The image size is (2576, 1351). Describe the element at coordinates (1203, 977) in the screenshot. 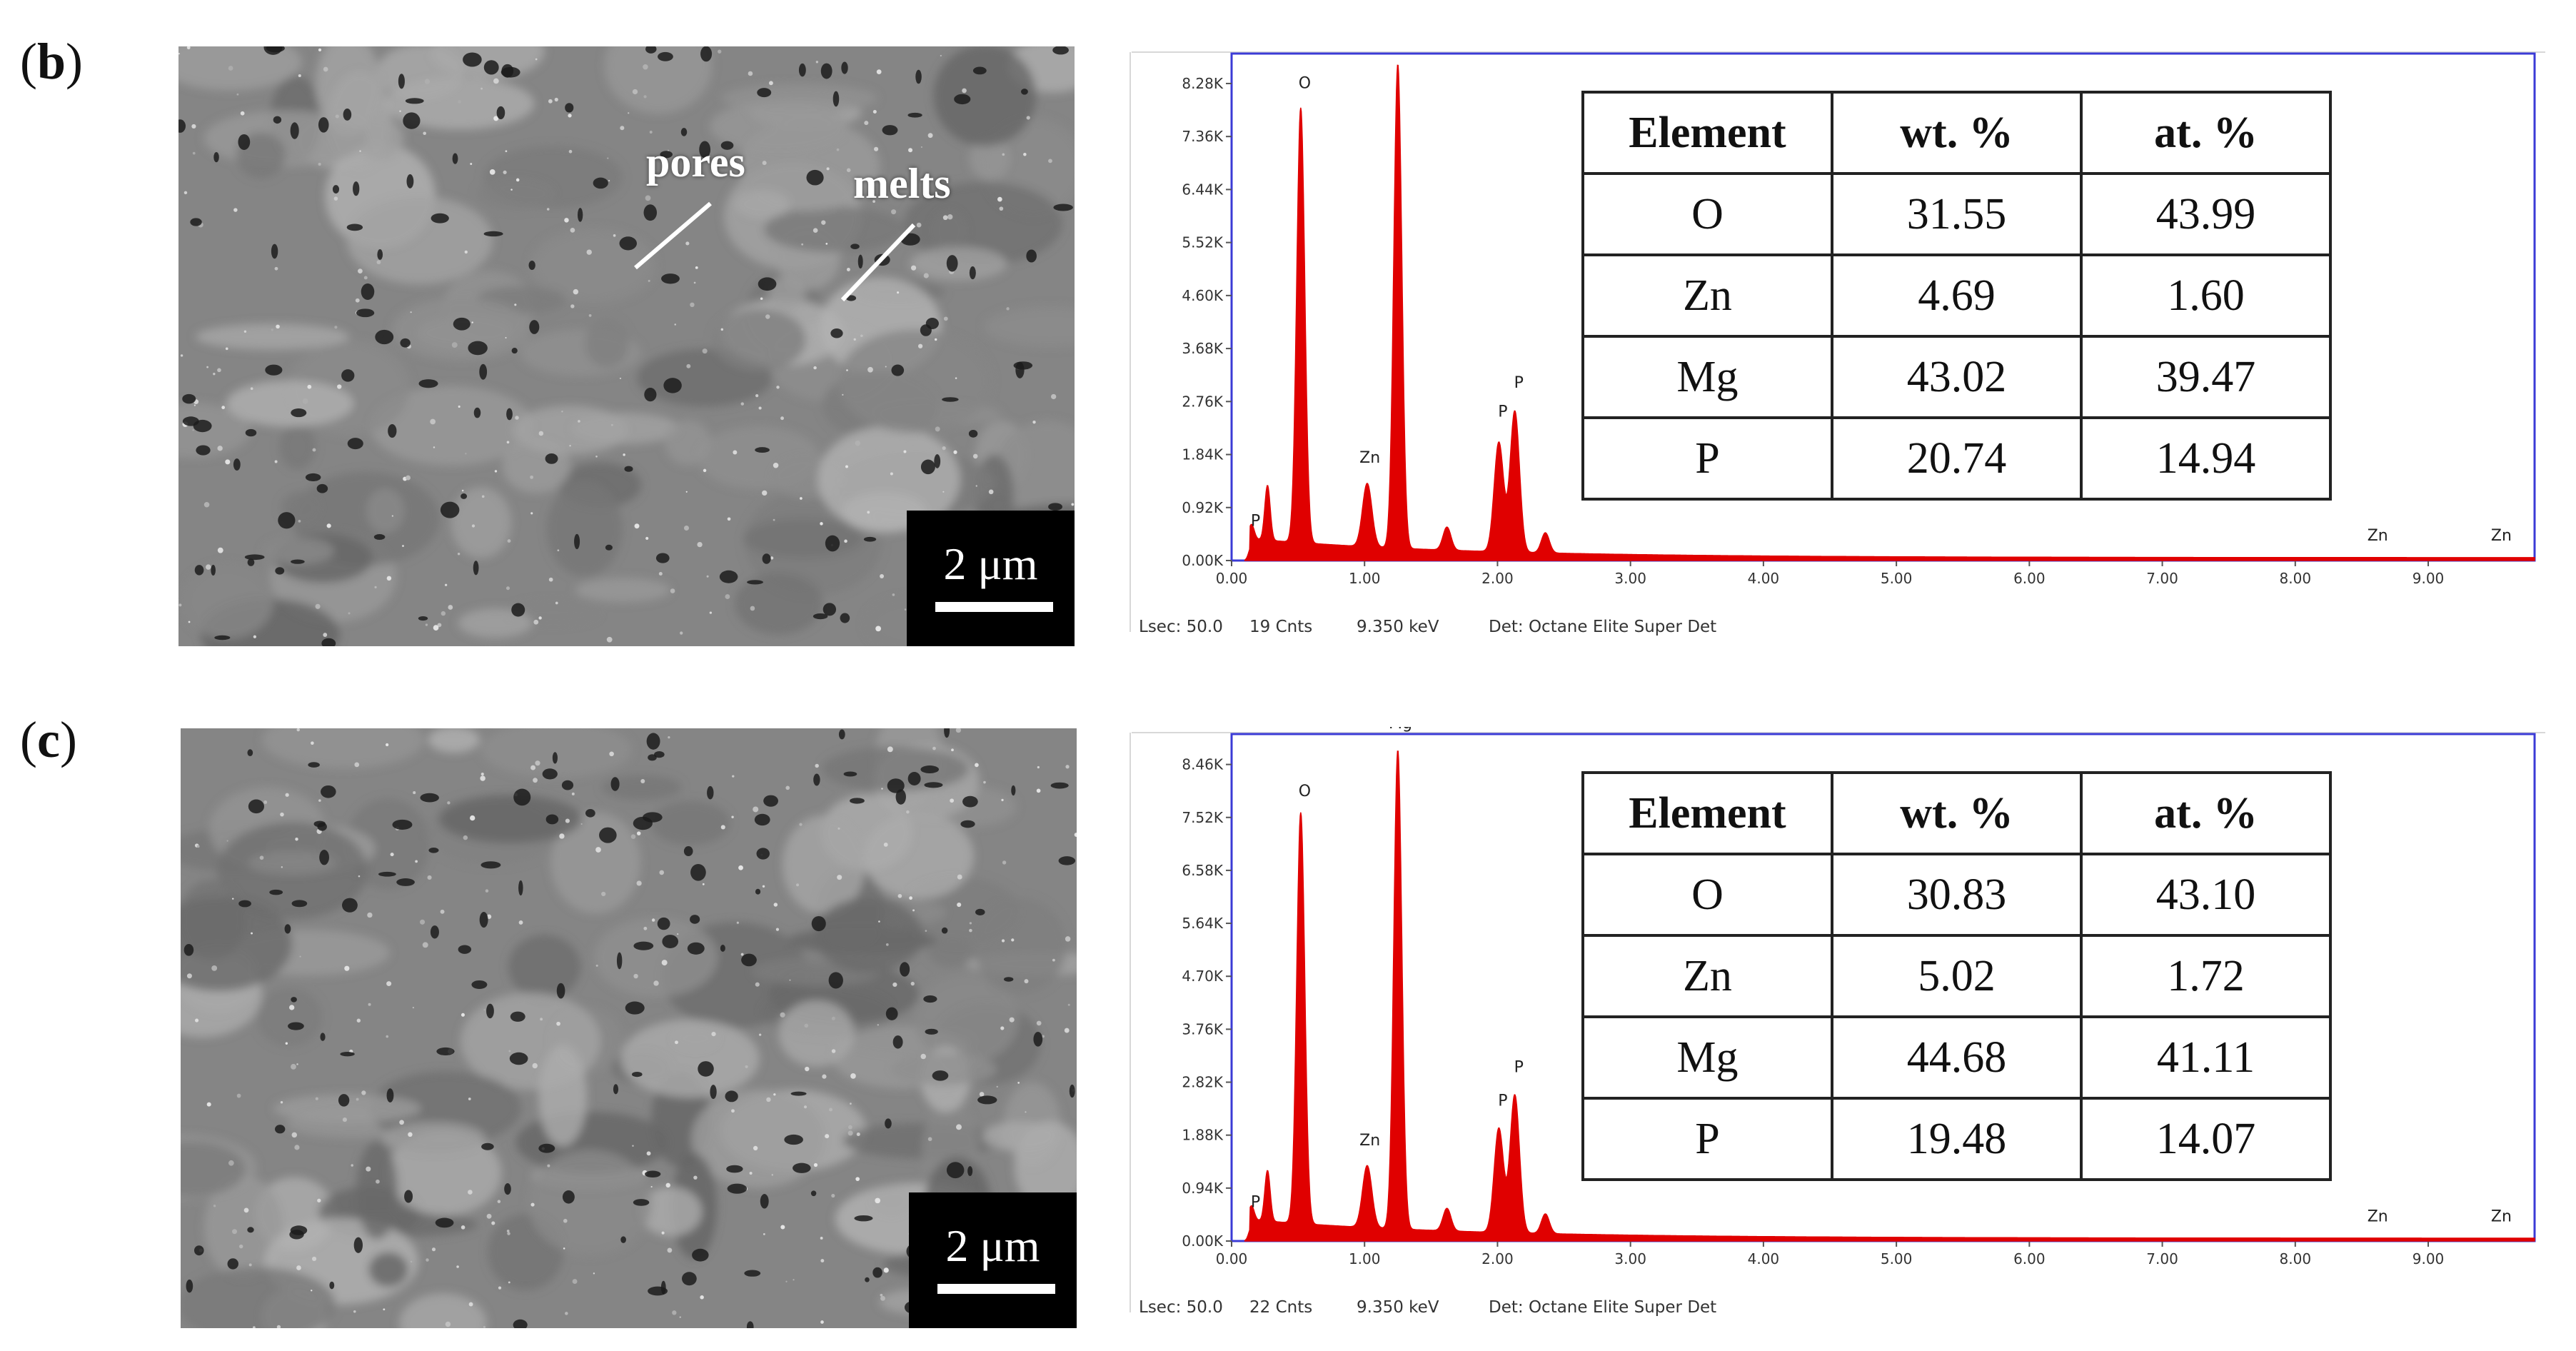

I see `y-tick-label: 4.70K` at that location.